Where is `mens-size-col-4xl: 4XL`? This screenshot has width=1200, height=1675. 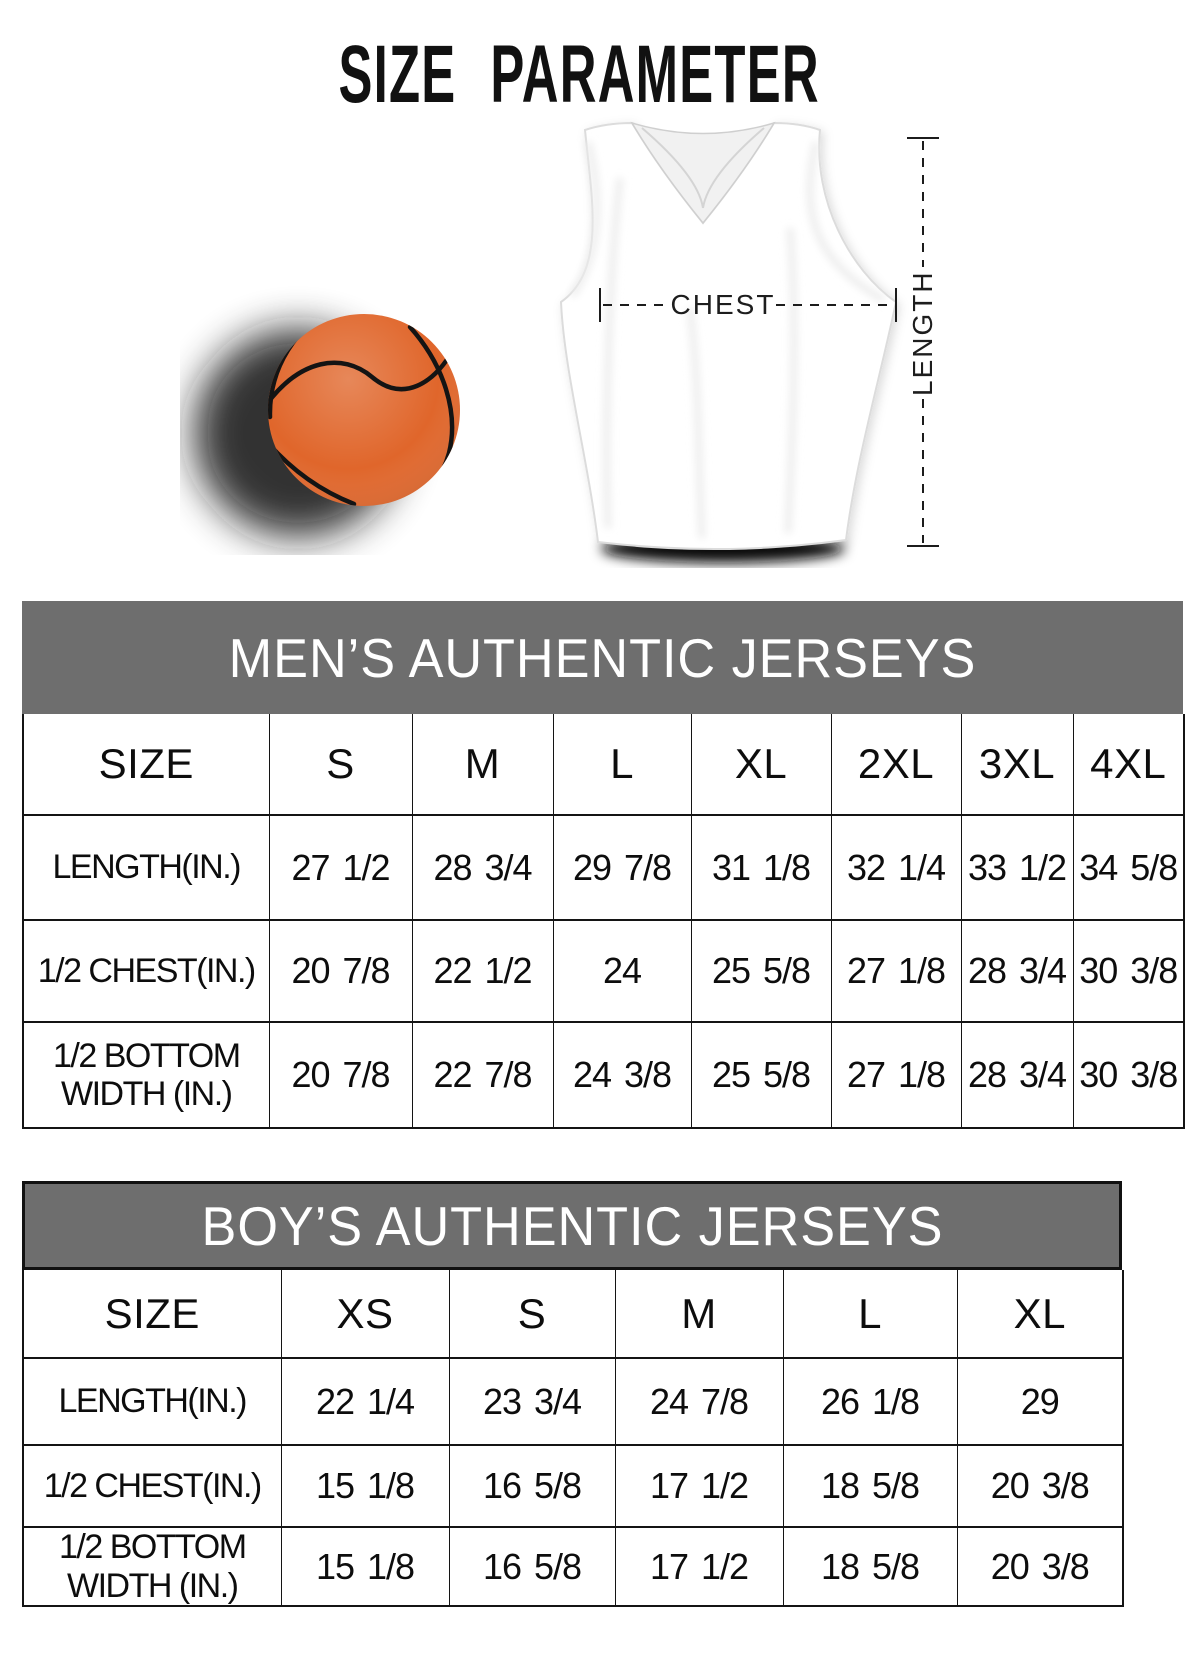 mens-size-col-4xl: 4XL is located at coordinates (1128, 765).